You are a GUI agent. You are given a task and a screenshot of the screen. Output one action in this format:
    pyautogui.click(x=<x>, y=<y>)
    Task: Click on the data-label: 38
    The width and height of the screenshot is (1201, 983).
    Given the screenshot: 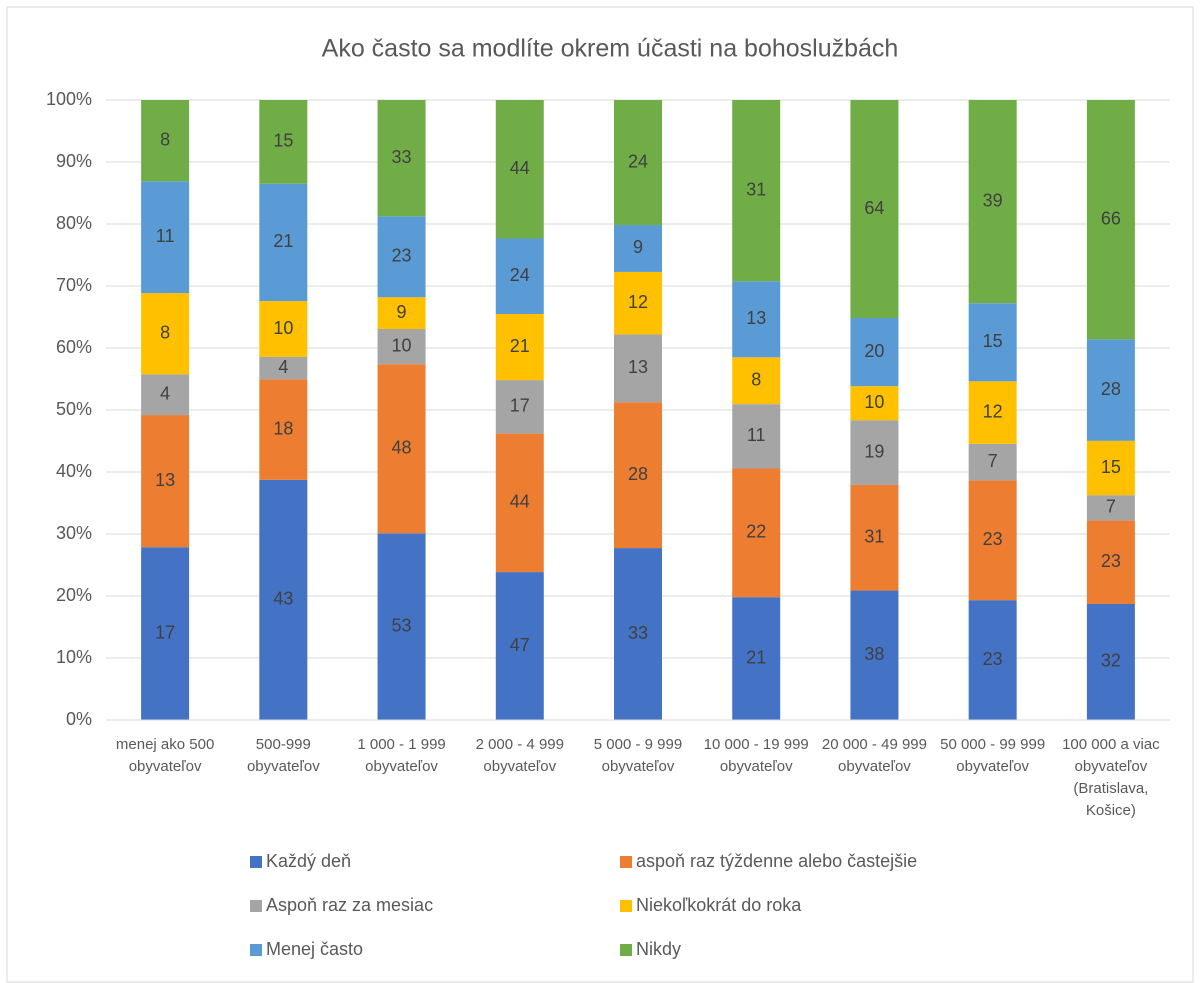 What is the action you would take?
    pyautogui.click(x=874, y=654)
    